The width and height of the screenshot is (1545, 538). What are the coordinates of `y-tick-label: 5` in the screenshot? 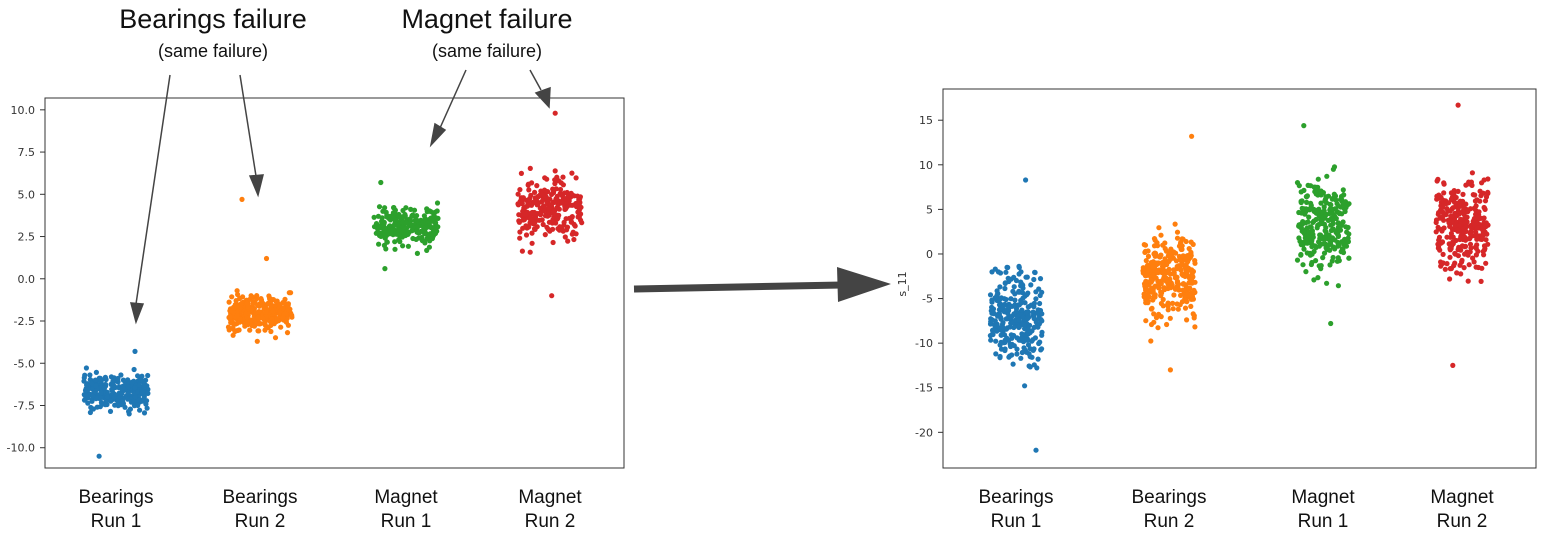 It's located at (929, 209).